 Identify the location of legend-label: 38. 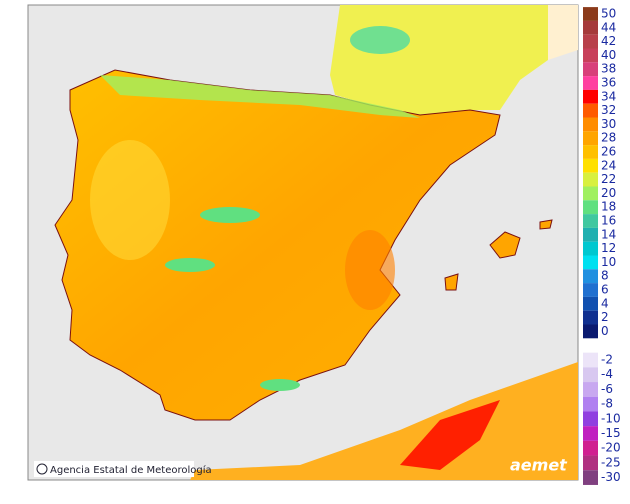
(608, 69).